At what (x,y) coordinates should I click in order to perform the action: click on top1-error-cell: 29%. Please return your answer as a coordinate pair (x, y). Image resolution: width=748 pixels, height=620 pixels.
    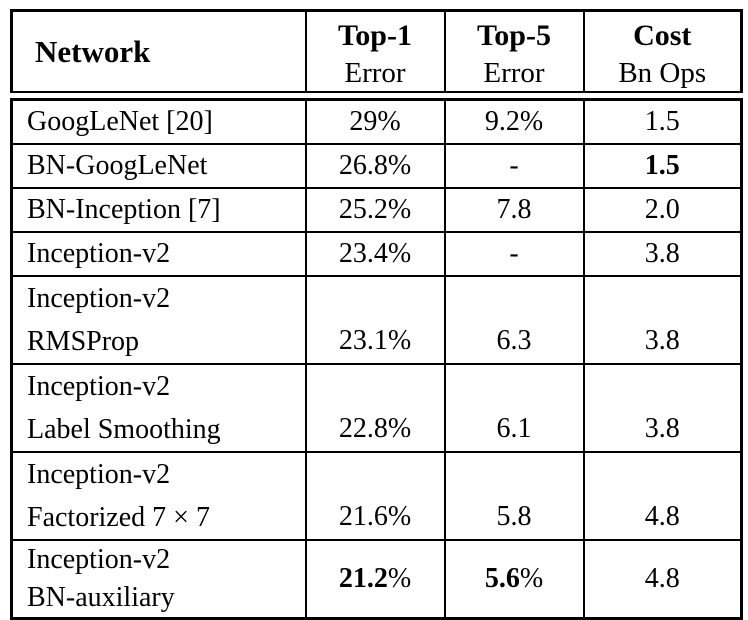
    Looking at the image, I should click on (375, 121).